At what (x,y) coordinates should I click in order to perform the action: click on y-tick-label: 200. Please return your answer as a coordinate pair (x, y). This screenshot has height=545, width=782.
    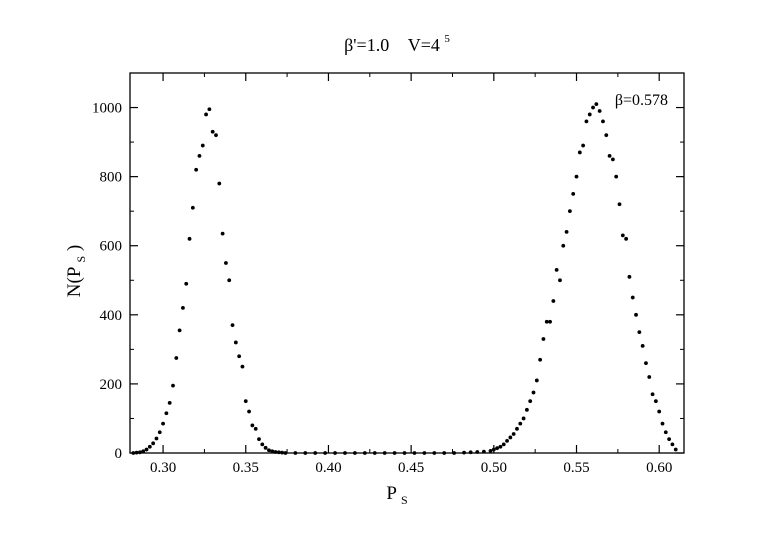
    Looking at the image, I should click on (111, 385).